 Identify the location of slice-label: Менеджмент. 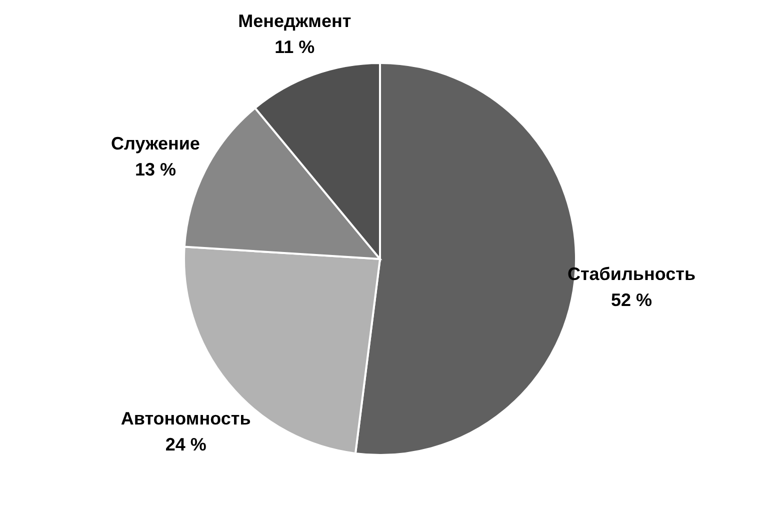
(295, 20).